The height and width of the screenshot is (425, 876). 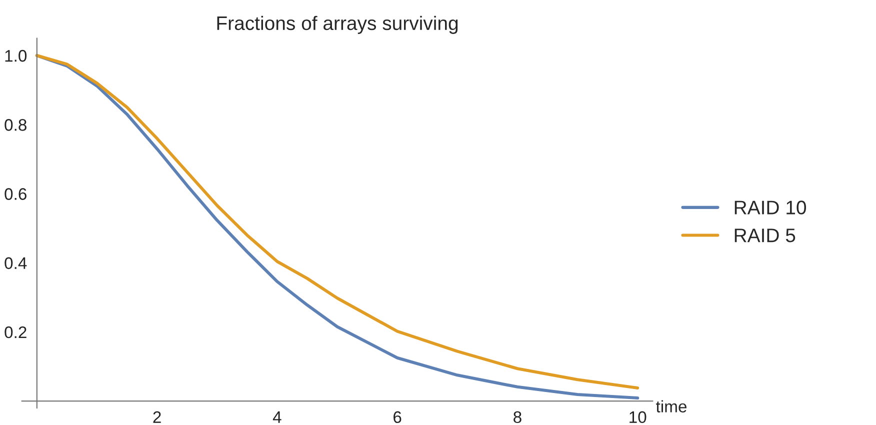 I want to click on x-axis-title: time, so click(x=671, y=406).